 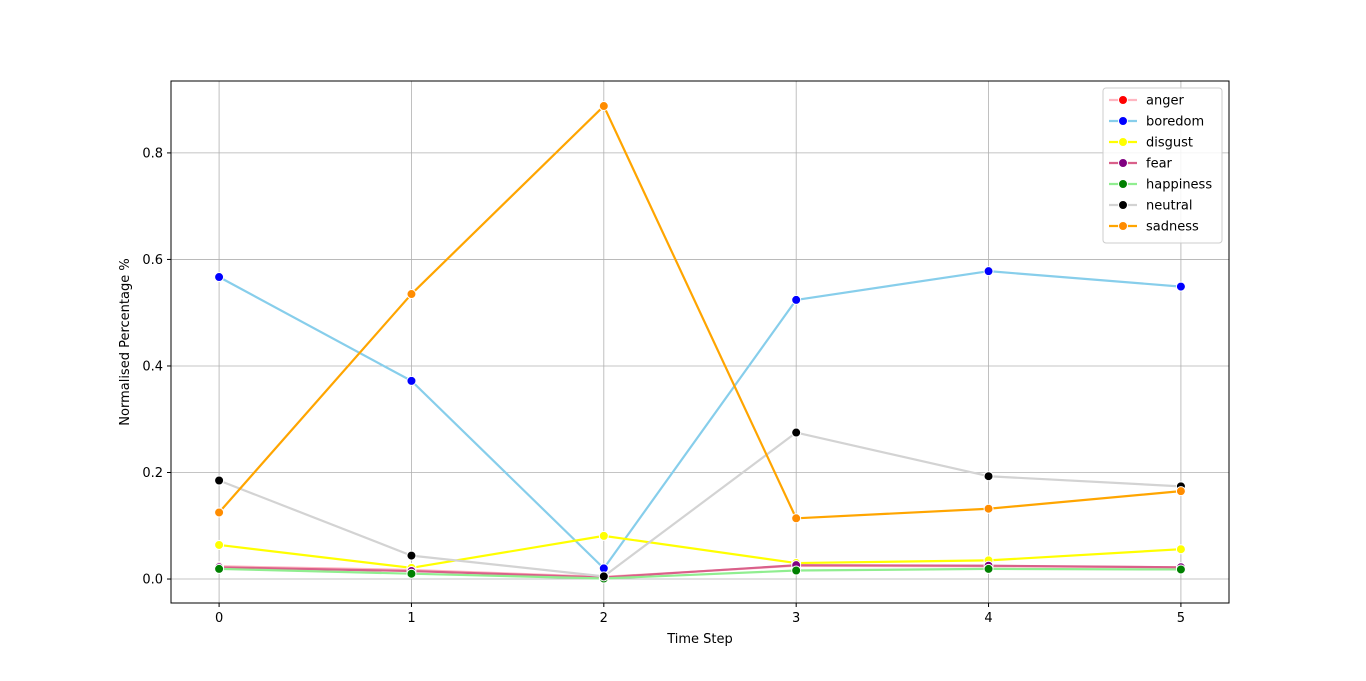 I want to click on legend-item-sadness: sadness, so click(x=1154, y=227).